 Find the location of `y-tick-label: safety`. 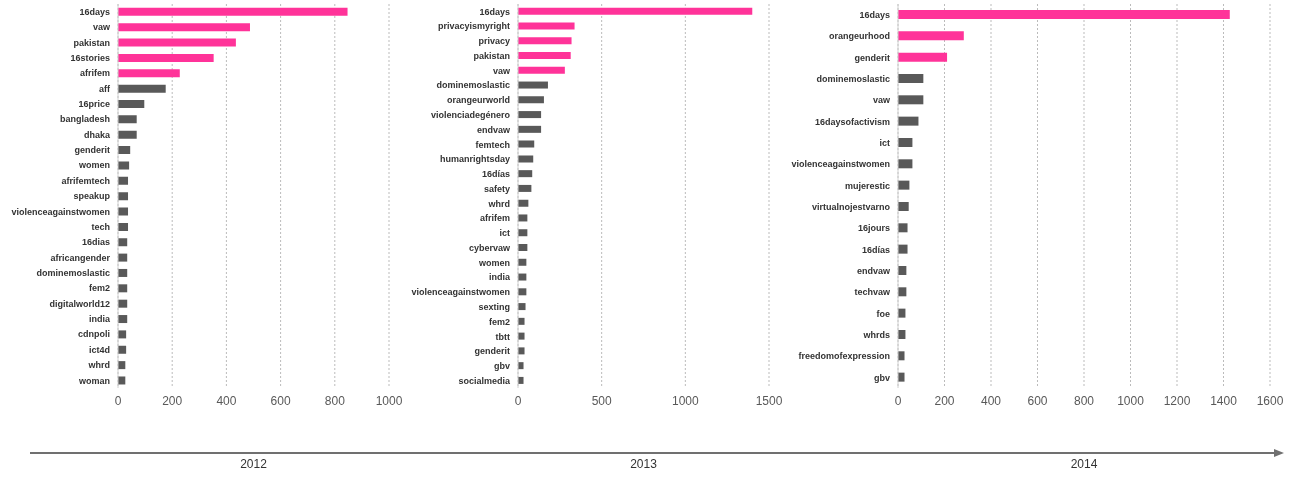

y-tick-label: safety is located at coordinates (496, 188).